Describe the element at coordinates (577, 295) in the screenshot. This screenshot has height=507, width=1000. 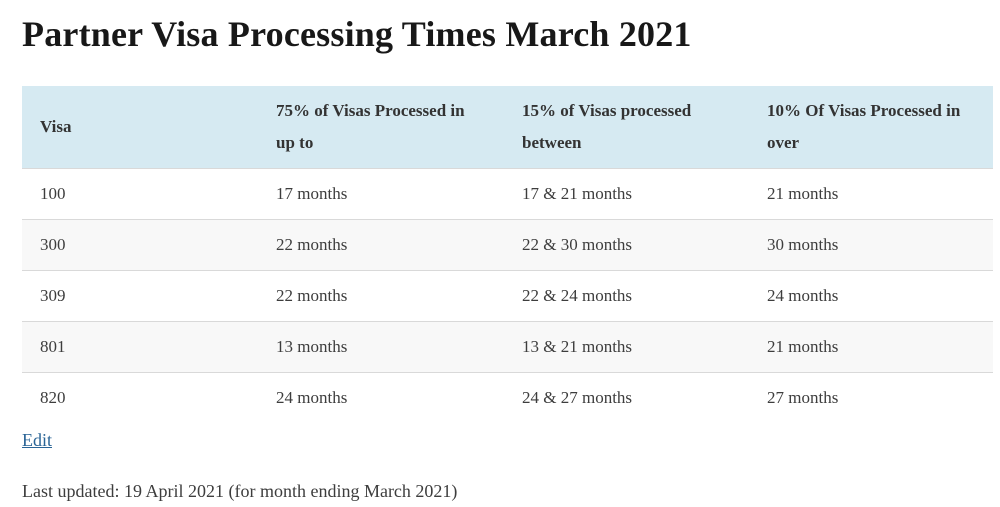
I see `cell-15-percent: 22 & 24 months` at that location.